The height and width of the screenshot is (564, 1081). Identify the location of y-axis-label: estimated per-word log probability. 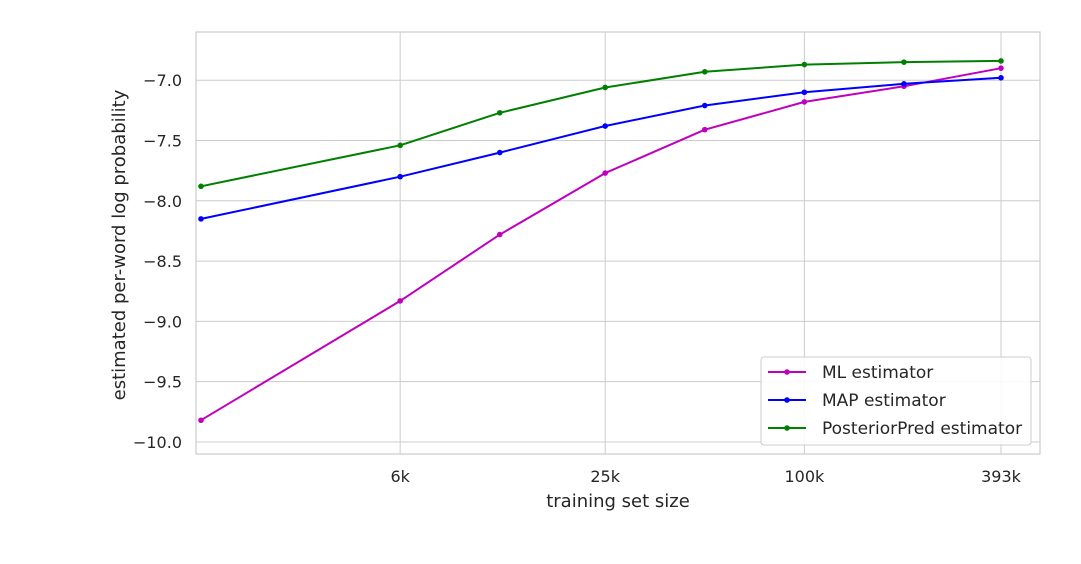
(119, 244).